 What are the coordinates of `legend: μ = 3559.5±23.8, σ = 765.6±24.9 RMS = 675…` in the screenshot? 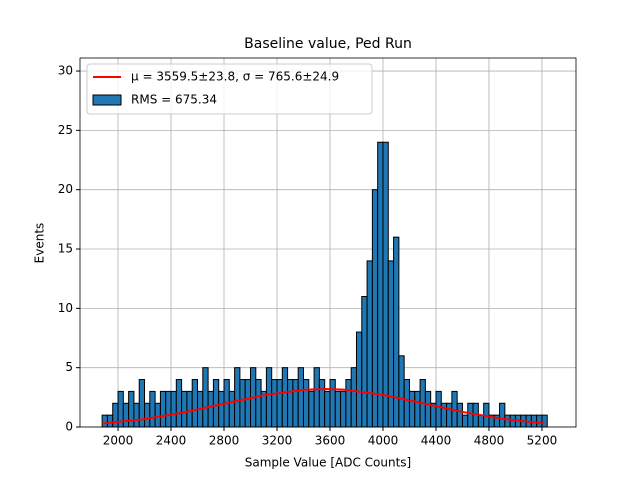 It's located at (229, 89).